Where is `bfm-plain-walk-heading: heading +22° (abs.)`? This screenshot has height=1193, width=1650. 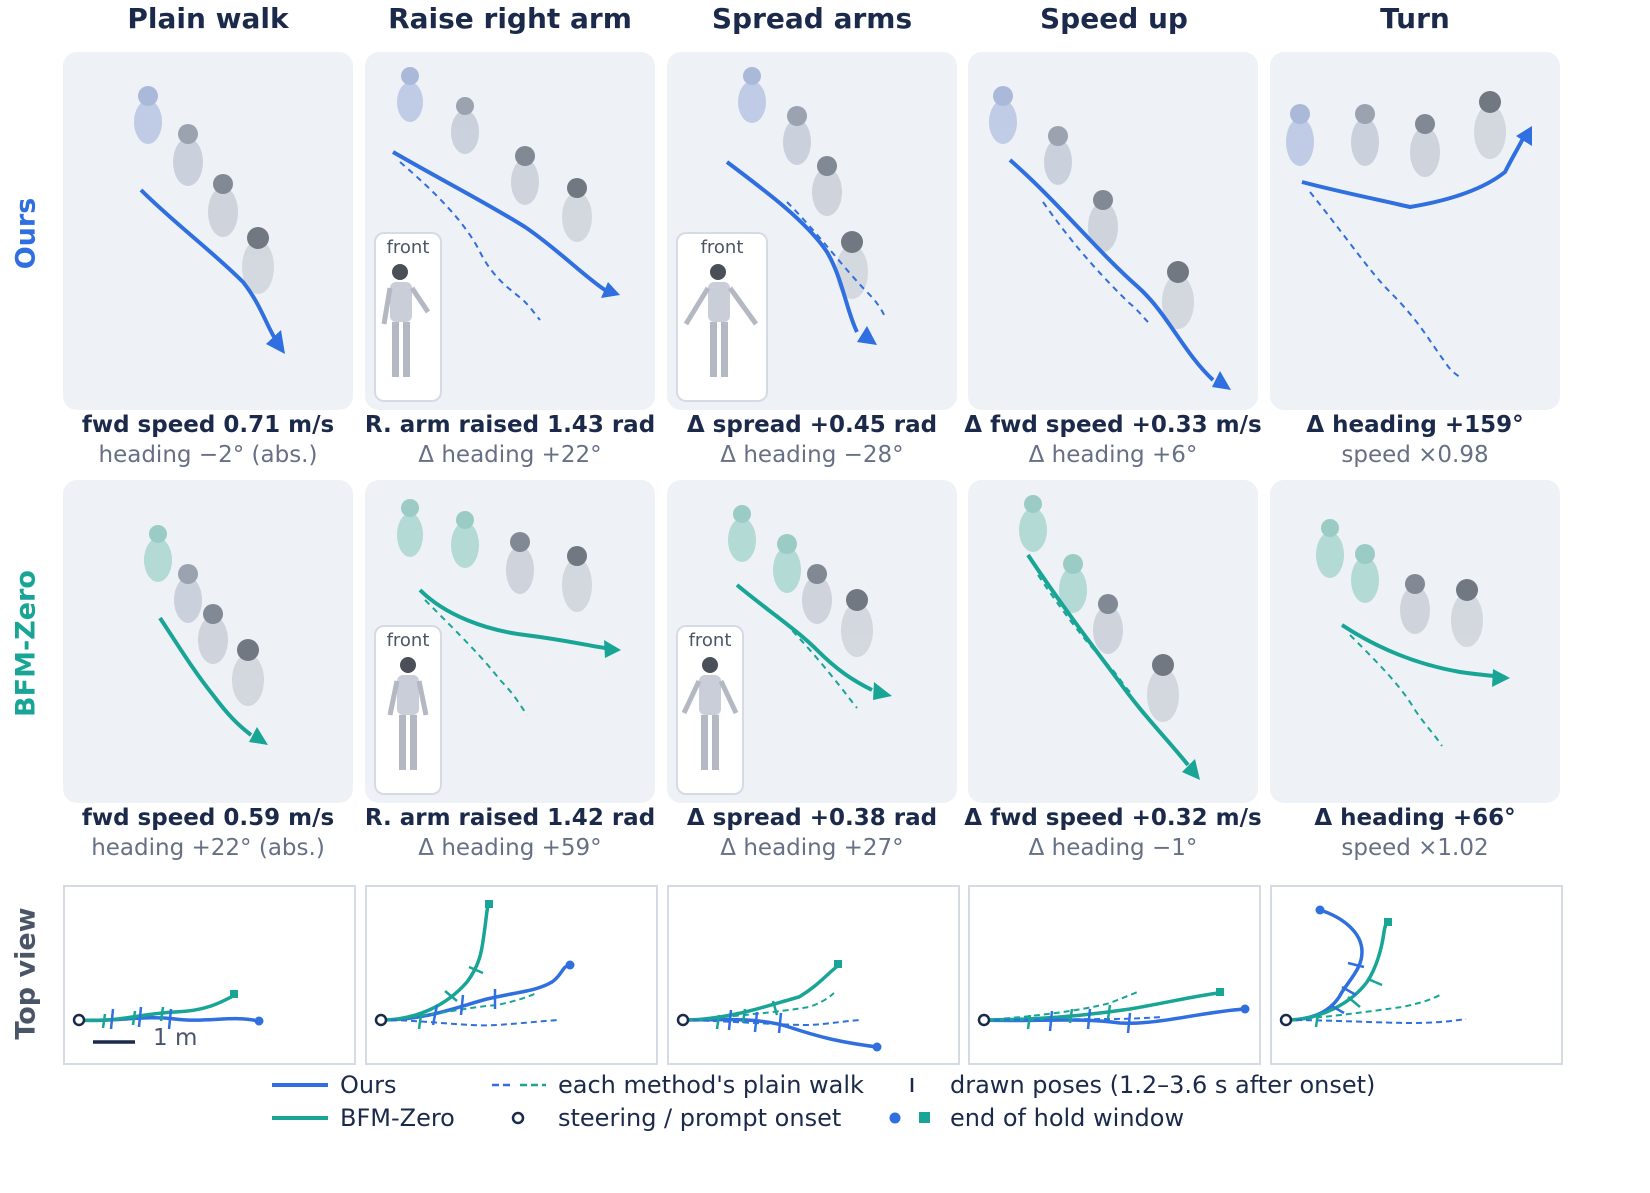 bfm-plain-walk-heading: heading +22° (abs.) is located at coordinates (208, 848).